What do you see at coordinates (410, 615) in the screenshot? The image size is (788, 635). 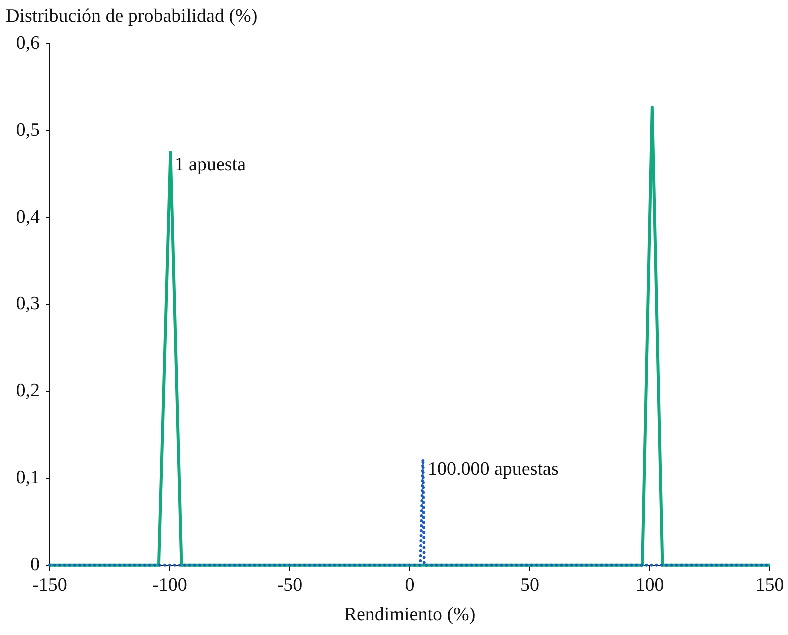 I see `x-axis-title: Rendimiento (%)` at bounding box center [410, 615].